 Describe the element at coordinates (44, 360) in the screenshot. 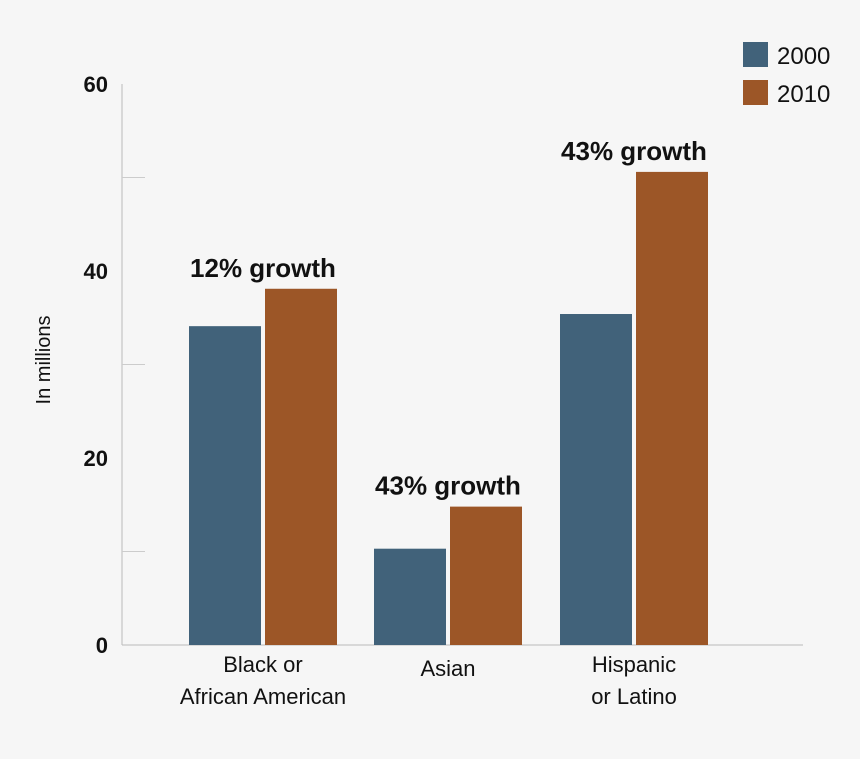

I see `y-axis-label: In millions` at that location.